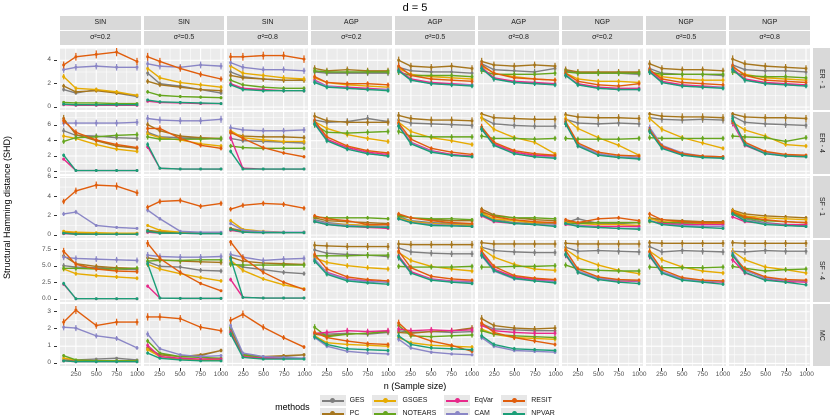 This screenshot has width=830, height=415. I want to click on y-tick-label: 6, so click(49, 177).